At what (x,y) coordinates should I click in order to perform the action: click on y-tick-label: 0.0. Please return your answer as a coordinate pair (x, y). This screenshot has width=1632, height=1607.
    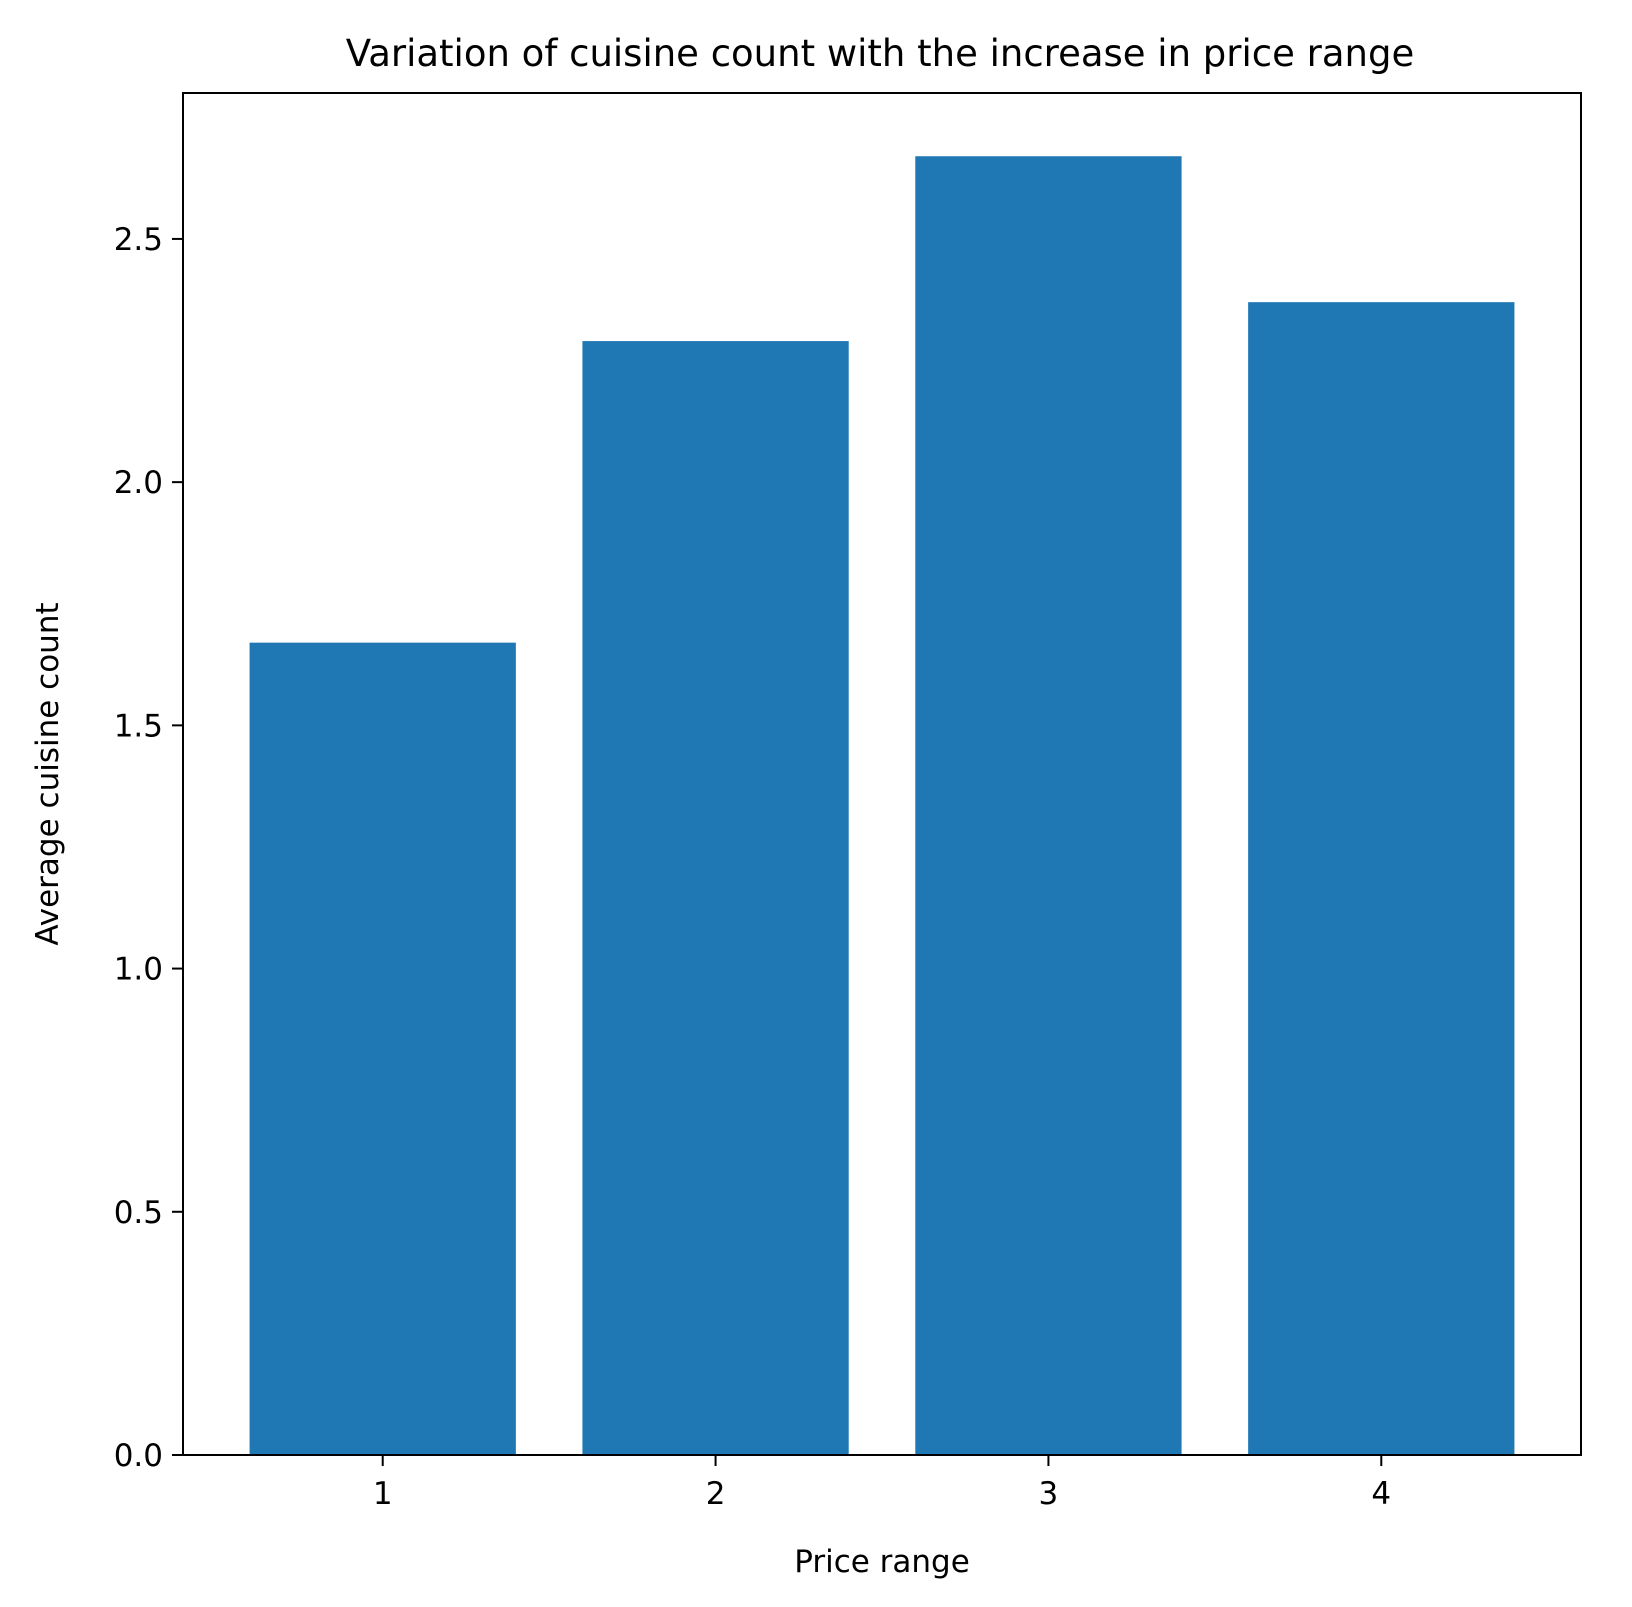
    Looking at the image, I should click on (138, 1456).